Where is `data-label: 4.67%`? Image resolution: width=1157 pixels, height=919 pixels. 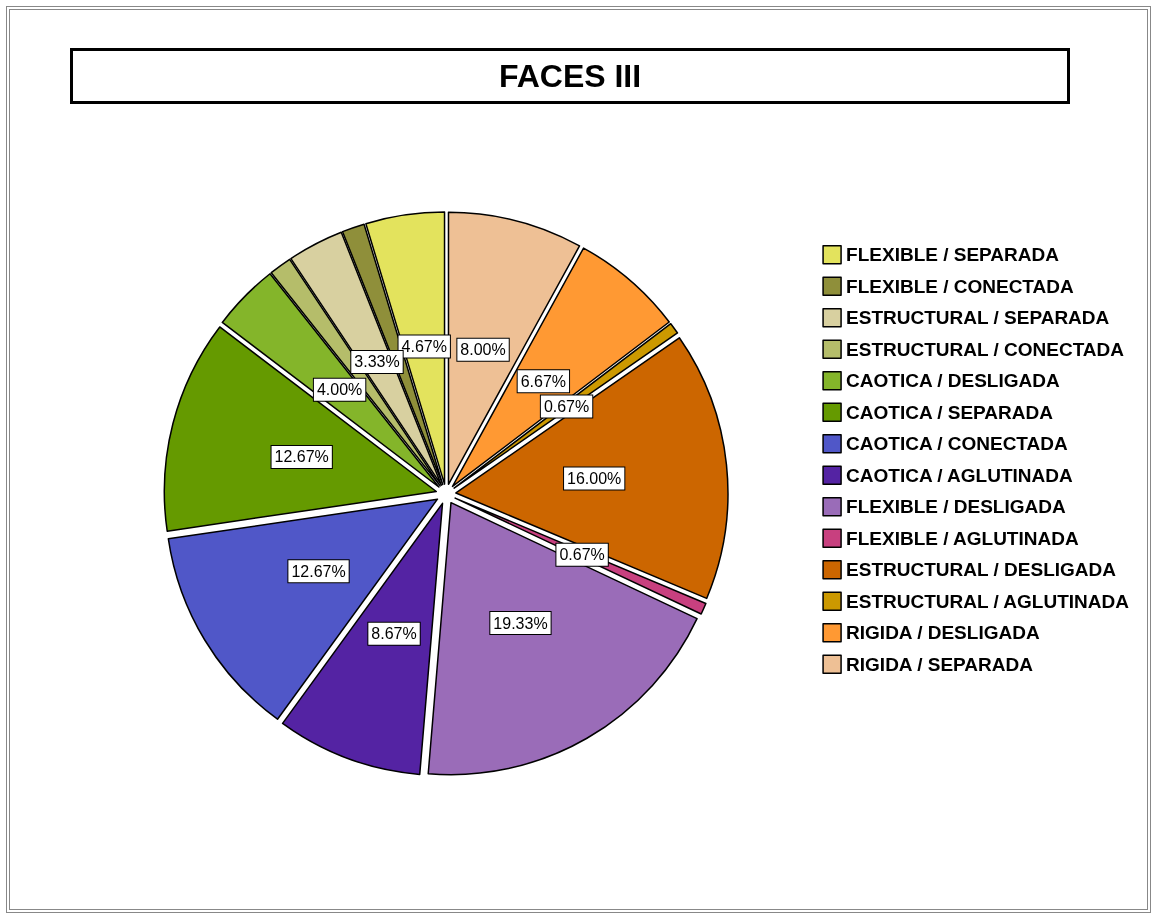
data-label: 4.67% is located at coordinates (424, 347).